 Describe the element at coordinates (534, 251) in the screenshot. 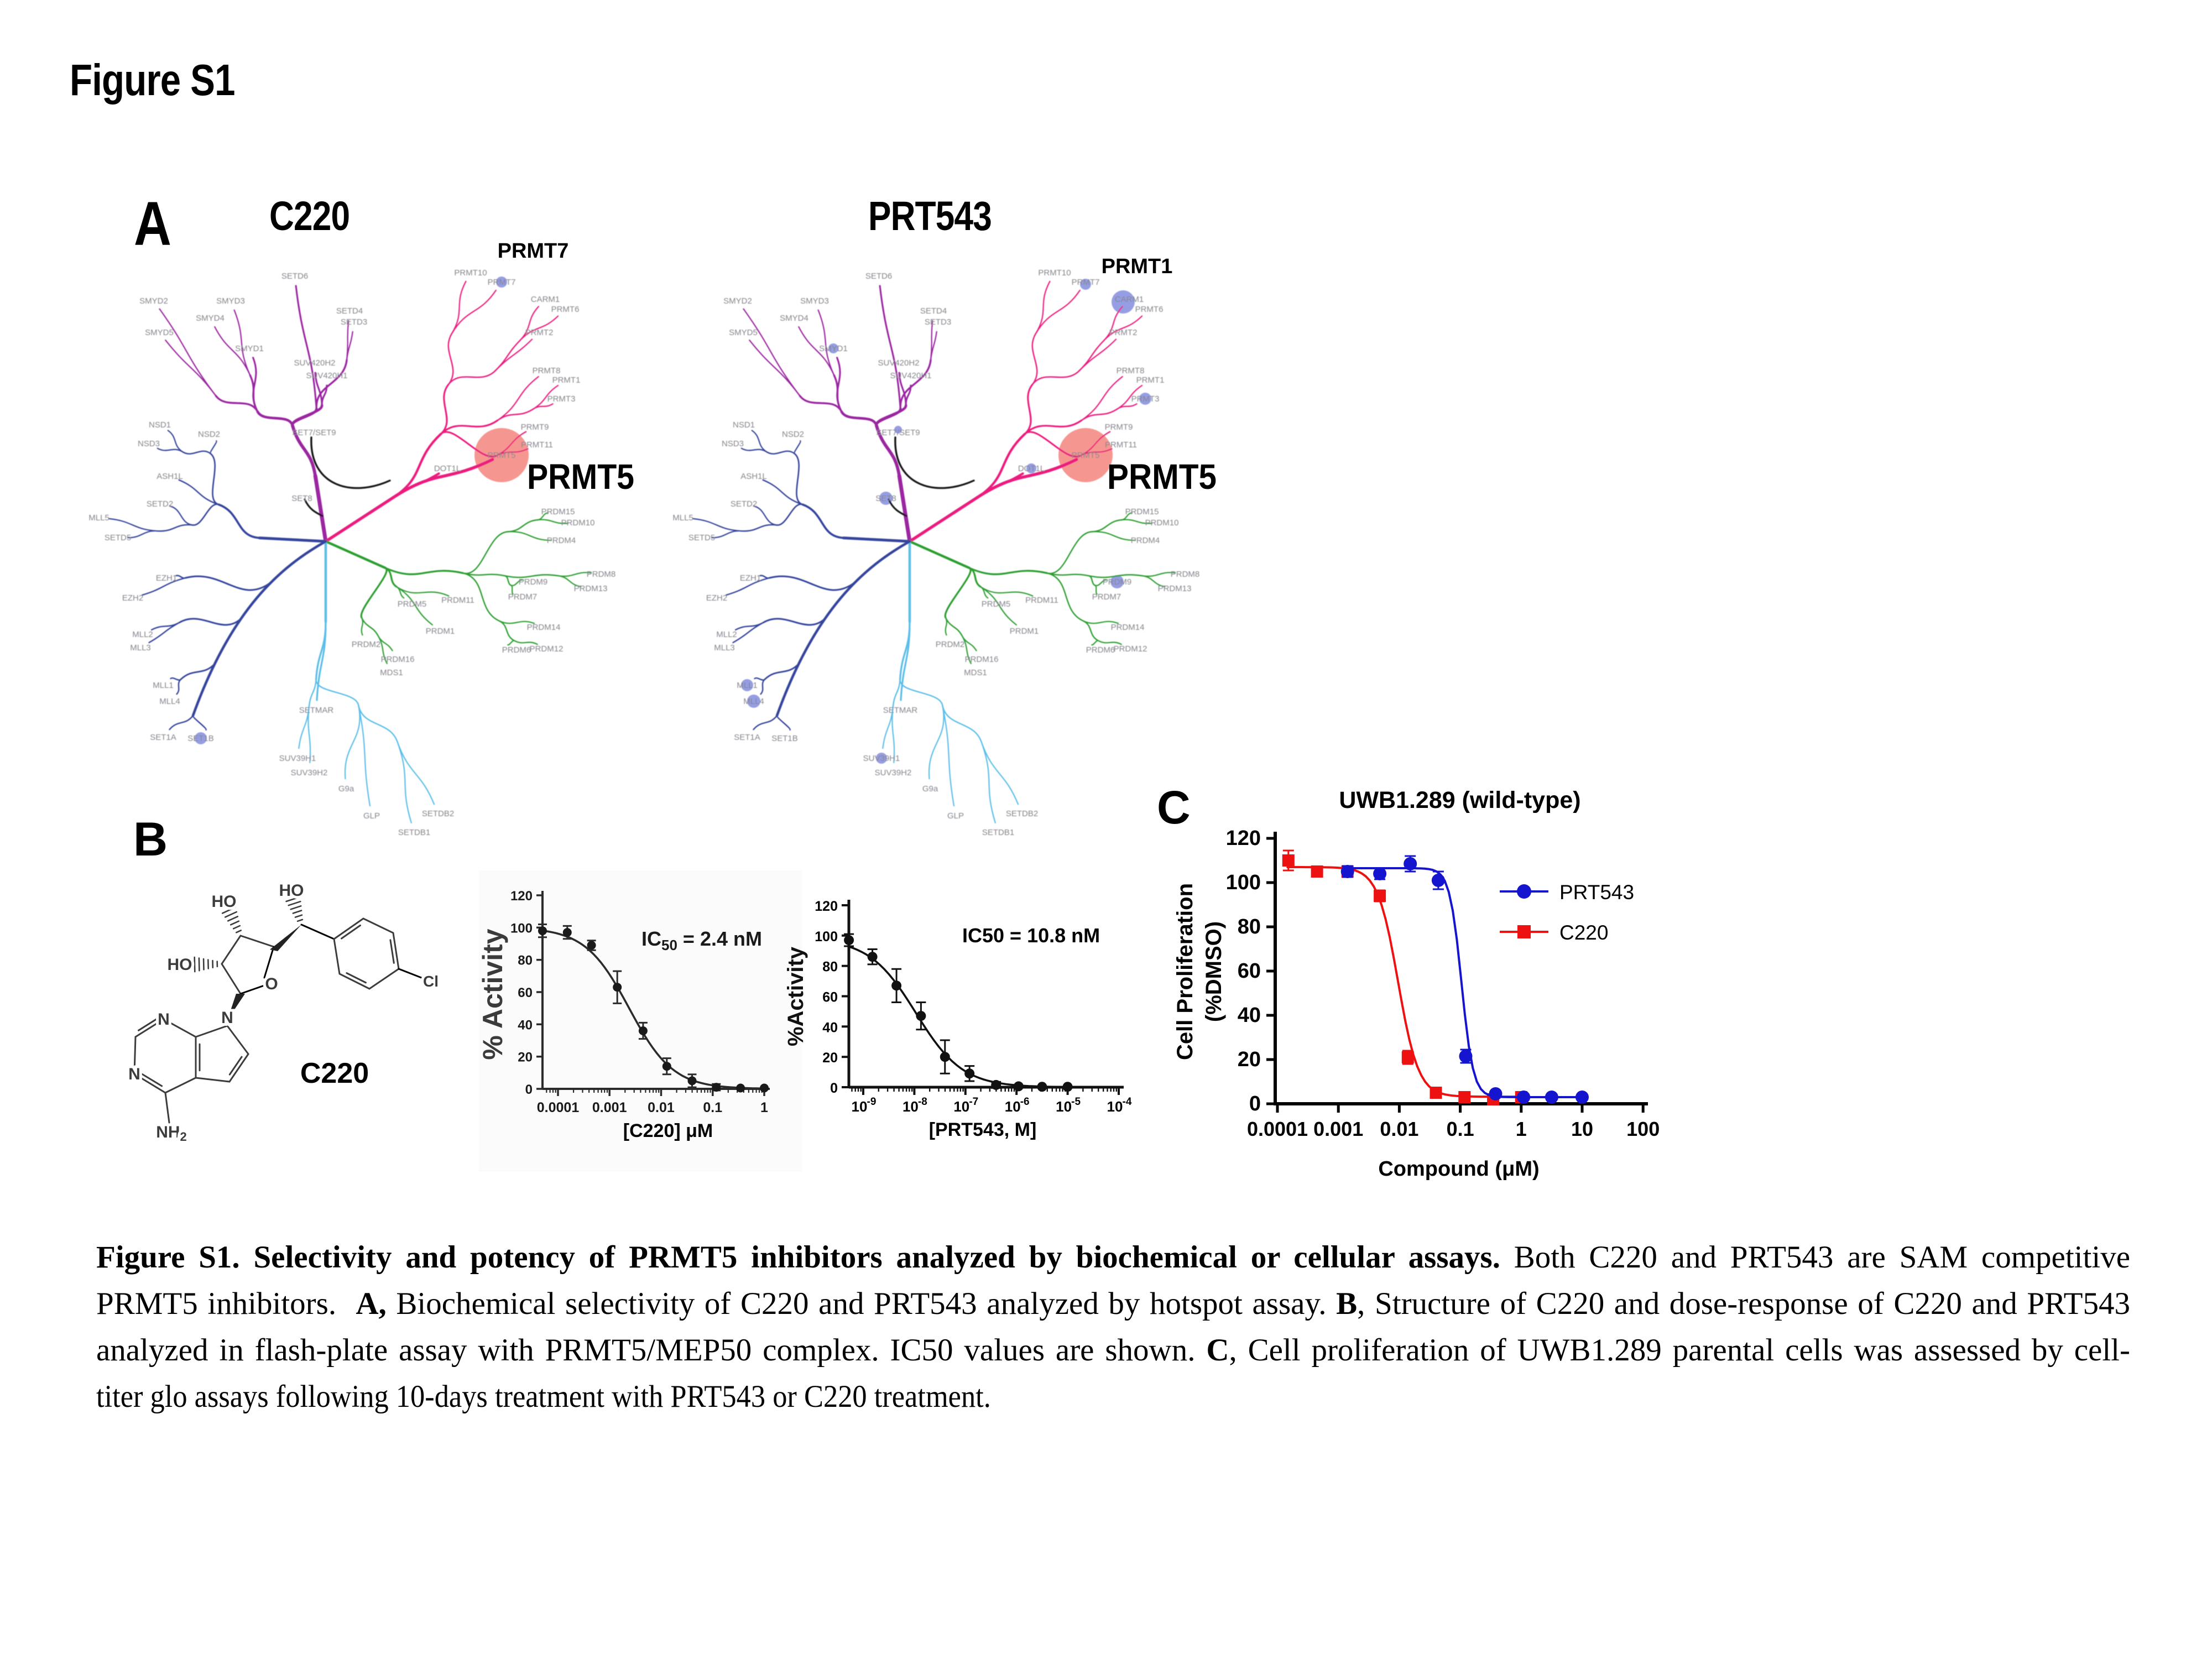

I see `svg-text: PRMT7` at that location.